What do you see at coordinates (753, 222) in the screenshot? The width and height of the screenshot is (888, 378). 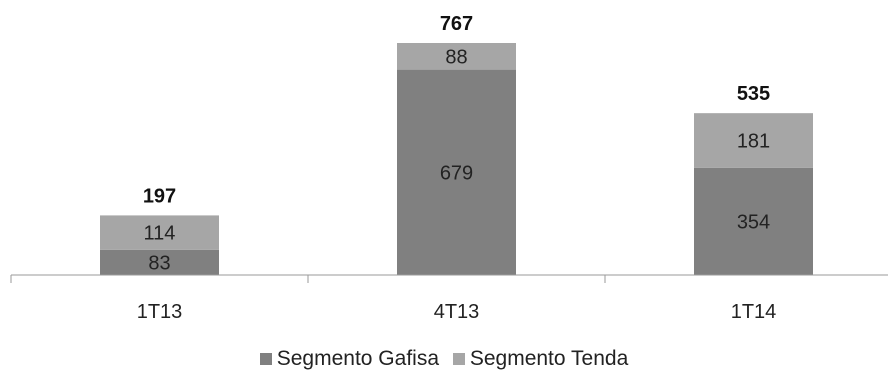 I see `data-label-gafisa-1T14: 354` at bounding box center [753, 222].